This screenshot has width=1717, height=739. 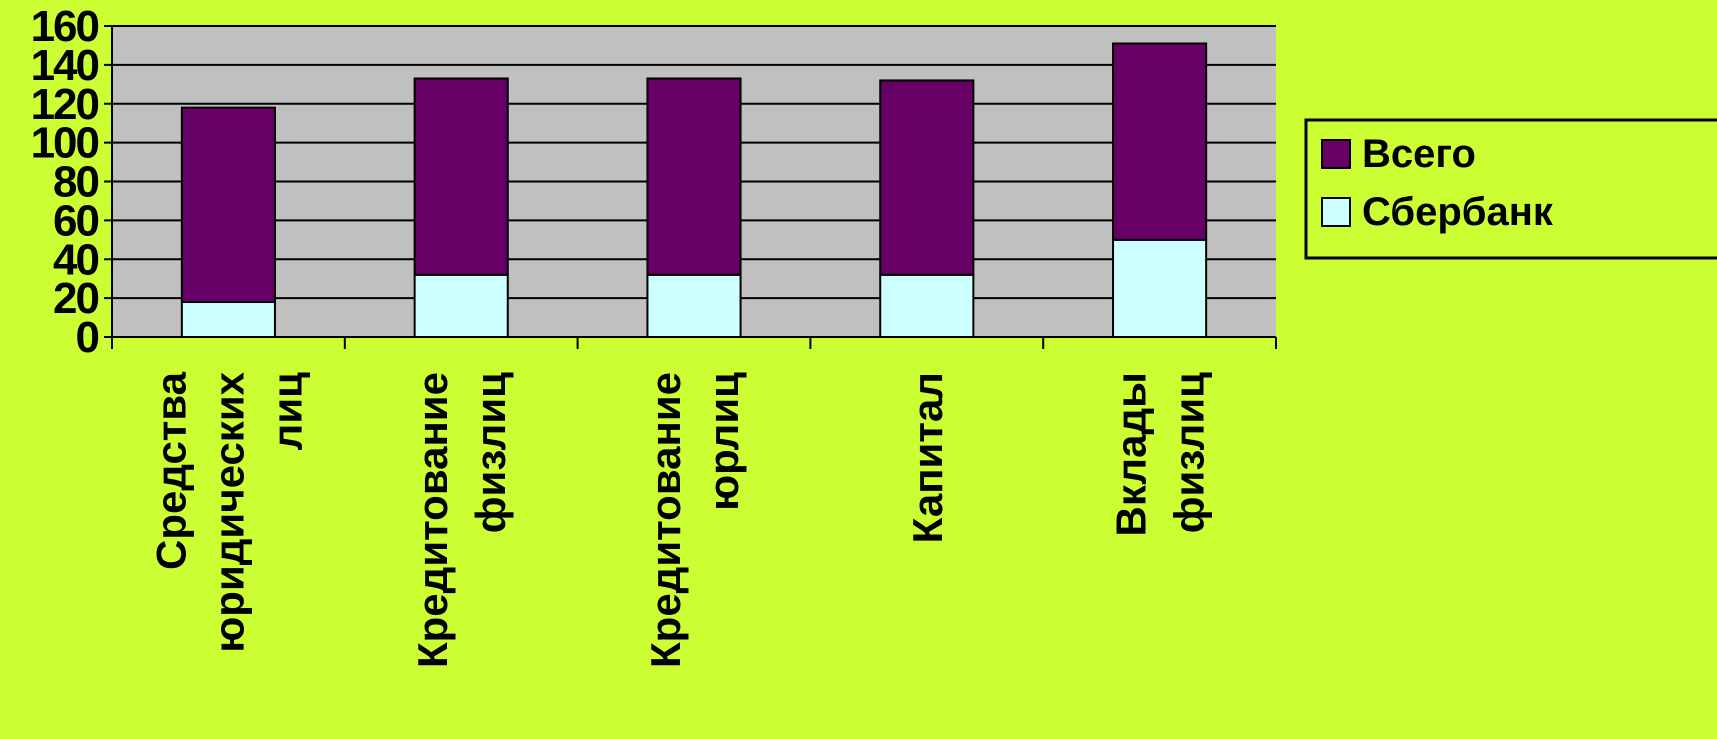 I want to click on y-tick-label: 40, so click(x=75, y=259).